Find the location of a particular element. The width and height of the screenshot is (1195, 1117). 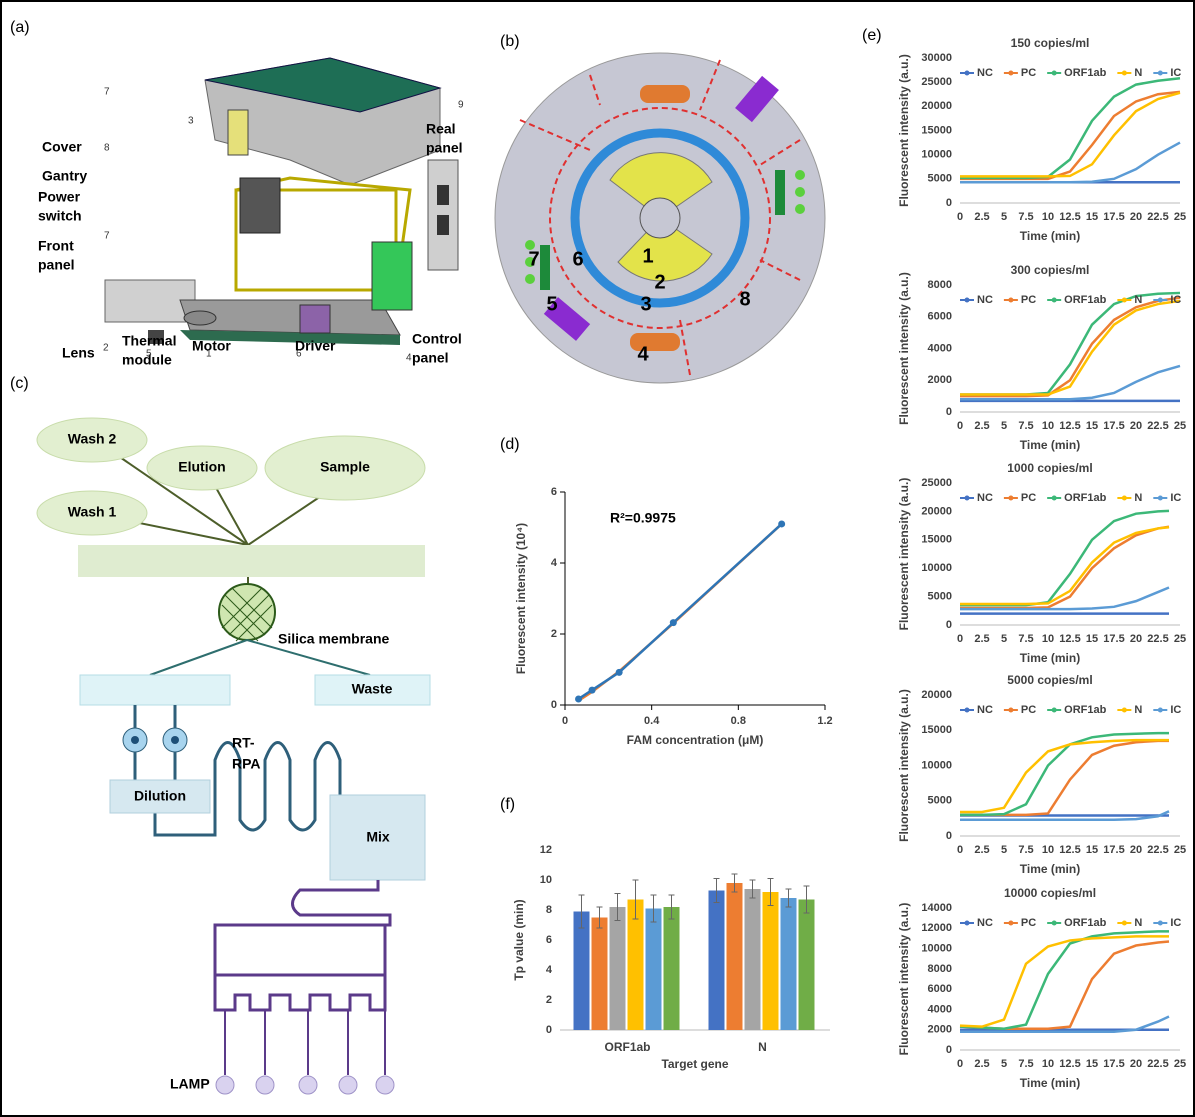

y-tick-label: 4000 is located at coordinates (940, 1009).